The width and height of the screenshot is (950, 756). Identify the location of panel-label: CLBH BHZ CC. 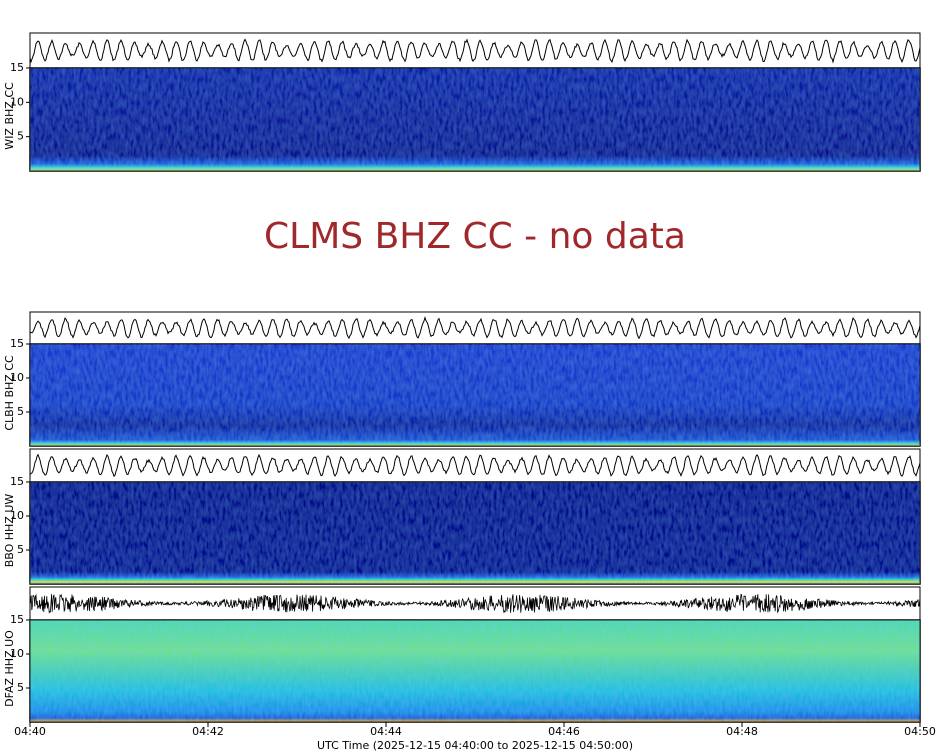
(9, 393).